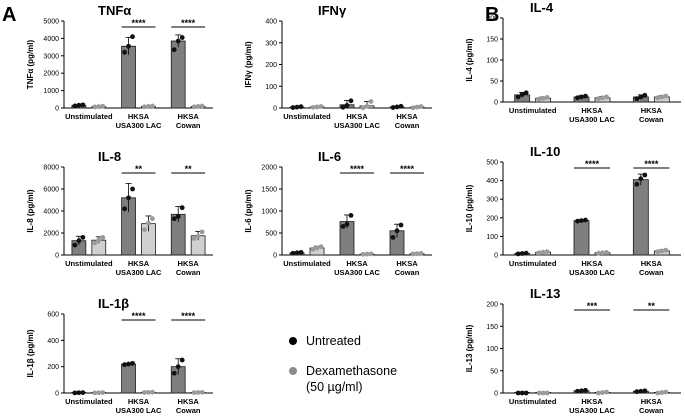  I want to click on legend-dexamethasone-dose: (50 µg/ml), so click(334, 387).